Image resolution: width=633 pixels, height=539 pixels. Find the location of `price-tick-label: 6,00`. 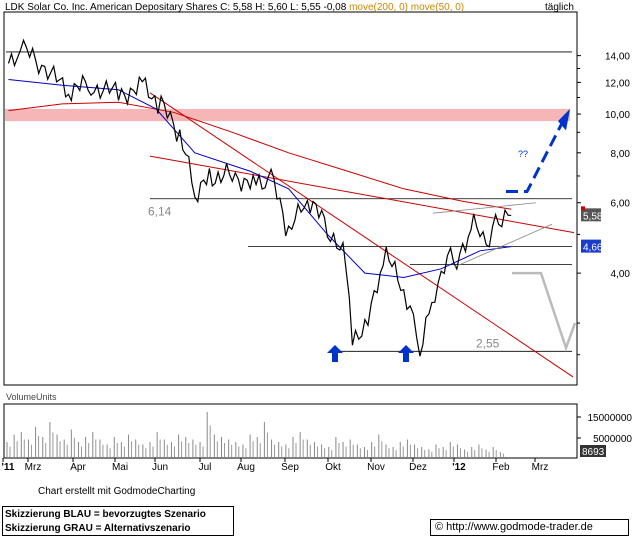

price-tick-label: 6,00 is located at coordinates (621, 204).